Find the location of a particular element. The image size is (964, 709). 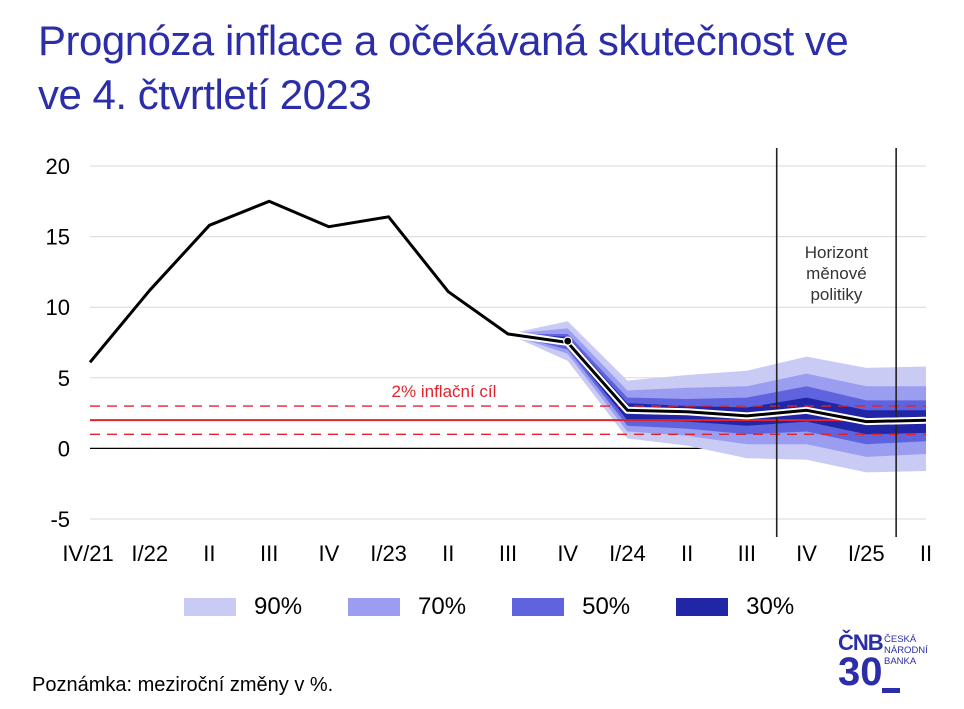

legend-item-90: 90% is located at coordinates (243, 607).